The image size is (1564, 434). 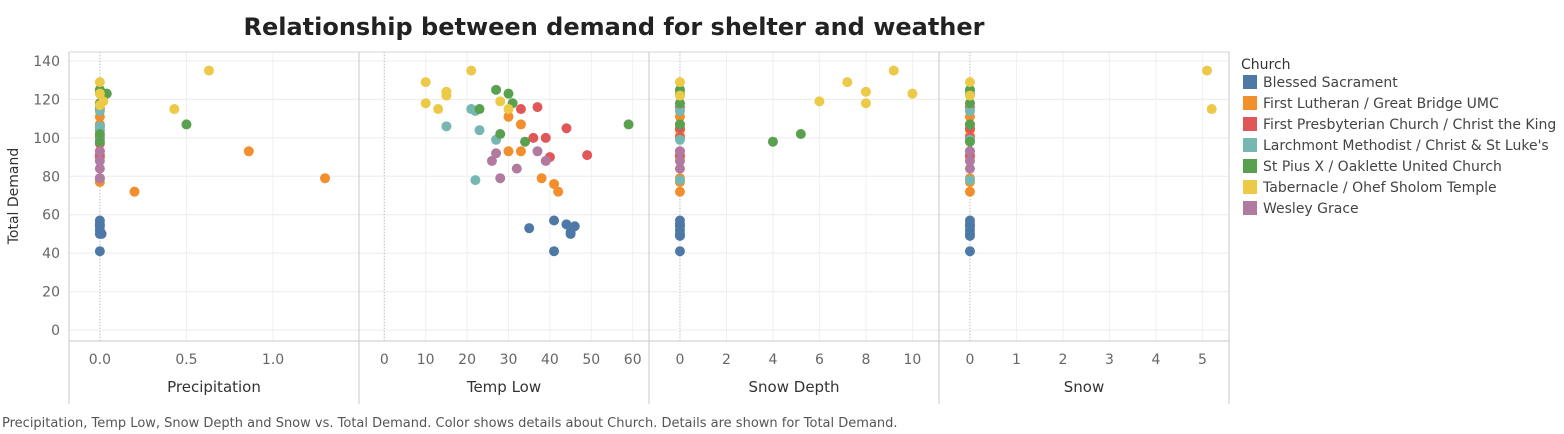 What do you see at coordinates (1320, 83) in the screenshot?
I see `legend-item: Blessed Sacrament` at bounding box center [1320, 83].